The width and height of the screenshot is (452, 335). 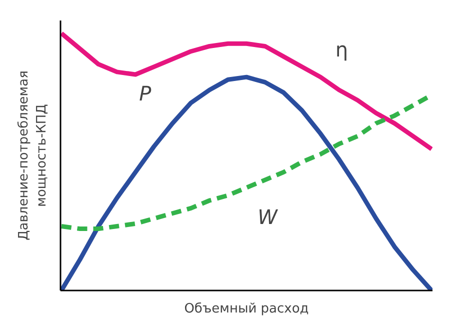 What do you see at coordinates (246, 309) in the screenshot?
I see `x-axis-title: Объемный расход` at bounding box center [246, 309].